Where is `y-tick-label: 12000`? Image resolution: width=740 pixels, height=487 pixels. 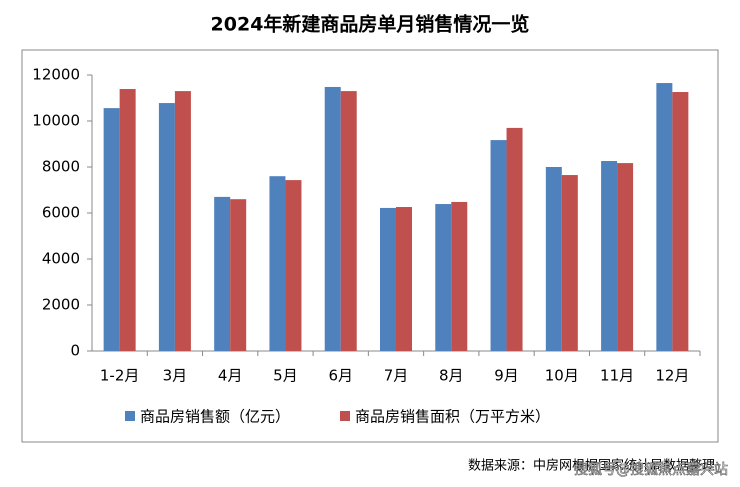
y-tick-label: 12000 is located at coordinates (56, 75).